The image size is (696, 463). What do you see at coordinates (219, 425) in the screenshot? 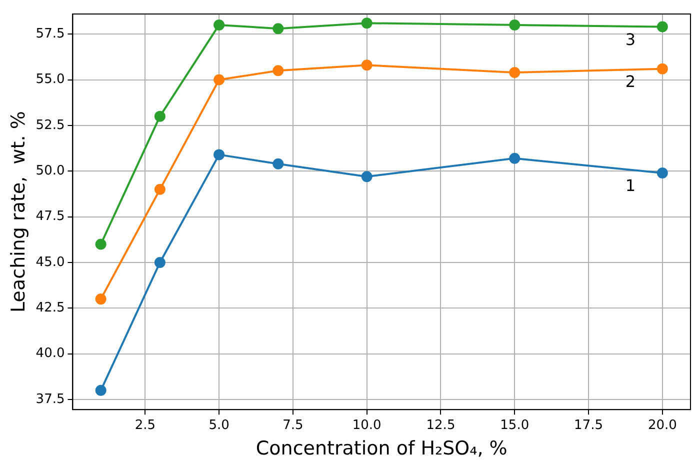
I see `x-tick-label: 5.0` at bounding box center [219, 425].